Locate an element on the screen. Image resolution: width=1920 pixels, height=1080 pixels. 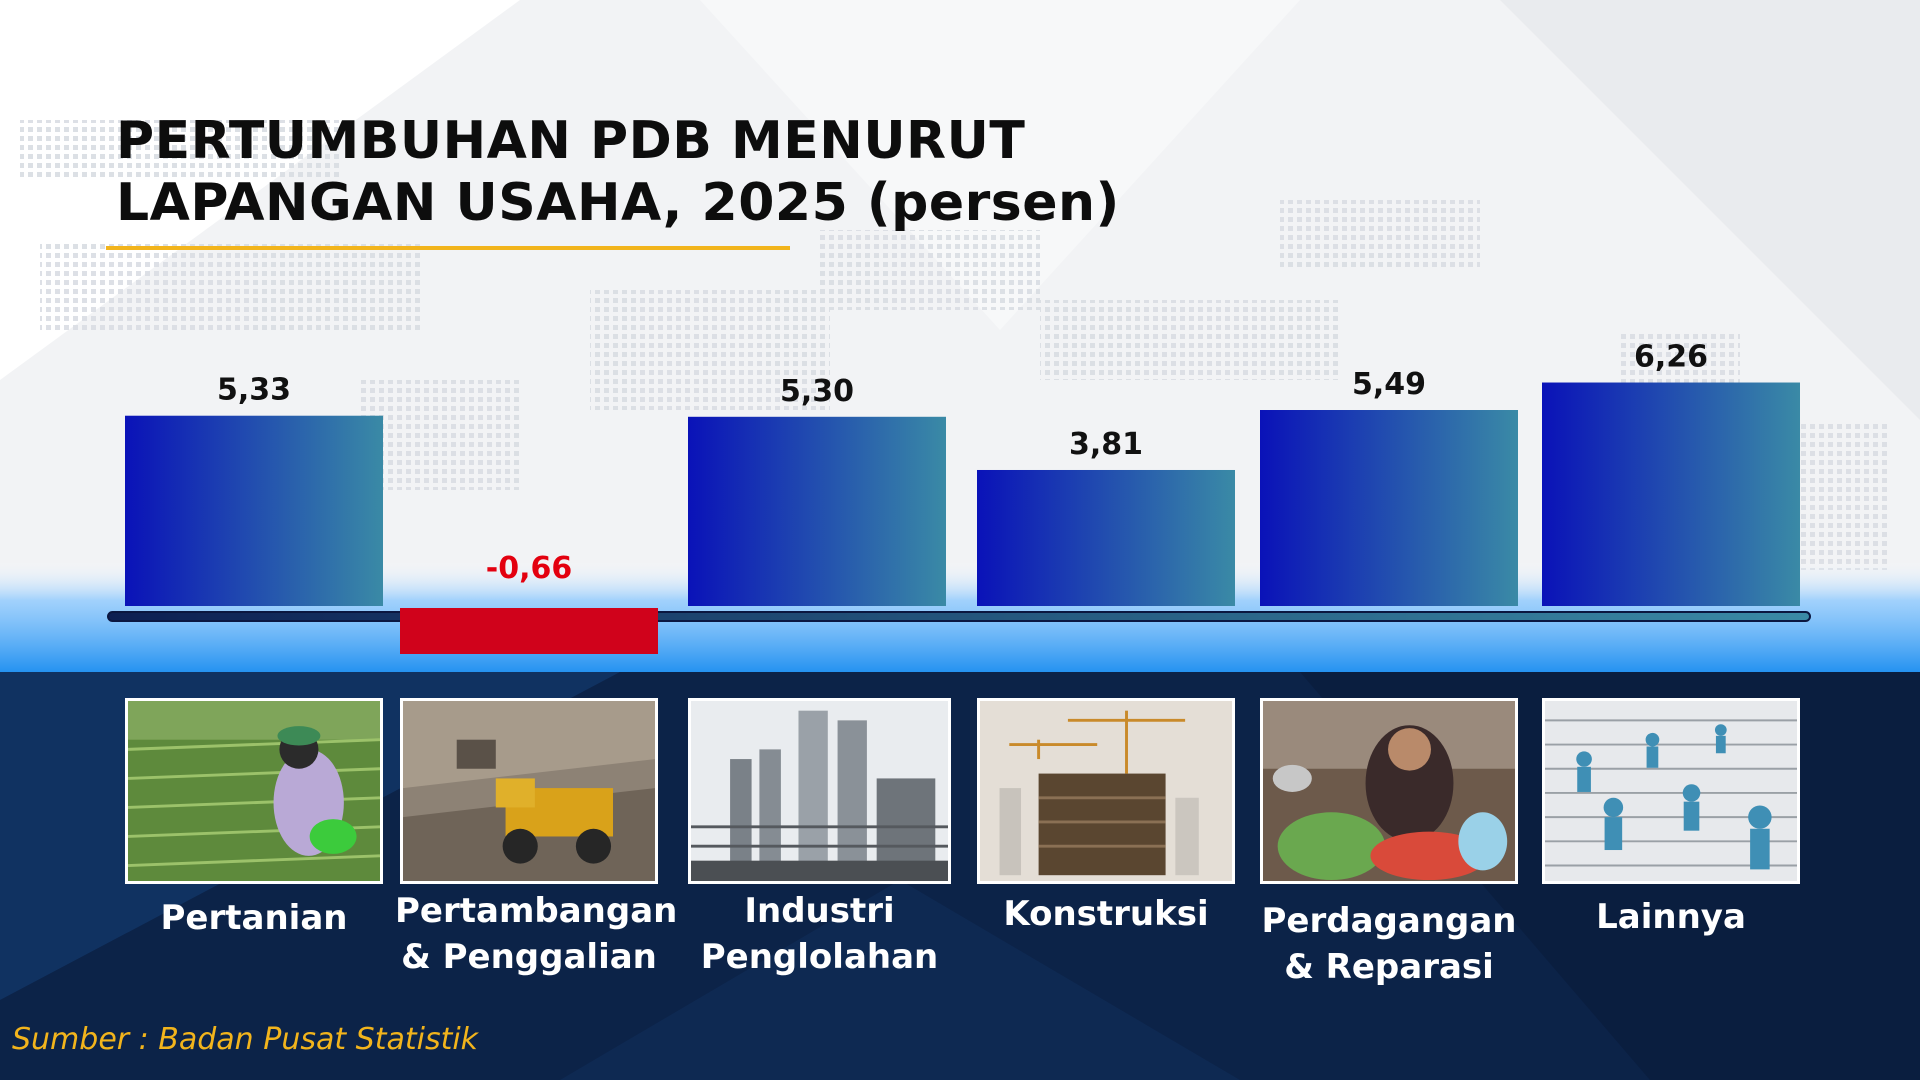
market-vendor-photo-icon is located at coordinates (1389, 791).